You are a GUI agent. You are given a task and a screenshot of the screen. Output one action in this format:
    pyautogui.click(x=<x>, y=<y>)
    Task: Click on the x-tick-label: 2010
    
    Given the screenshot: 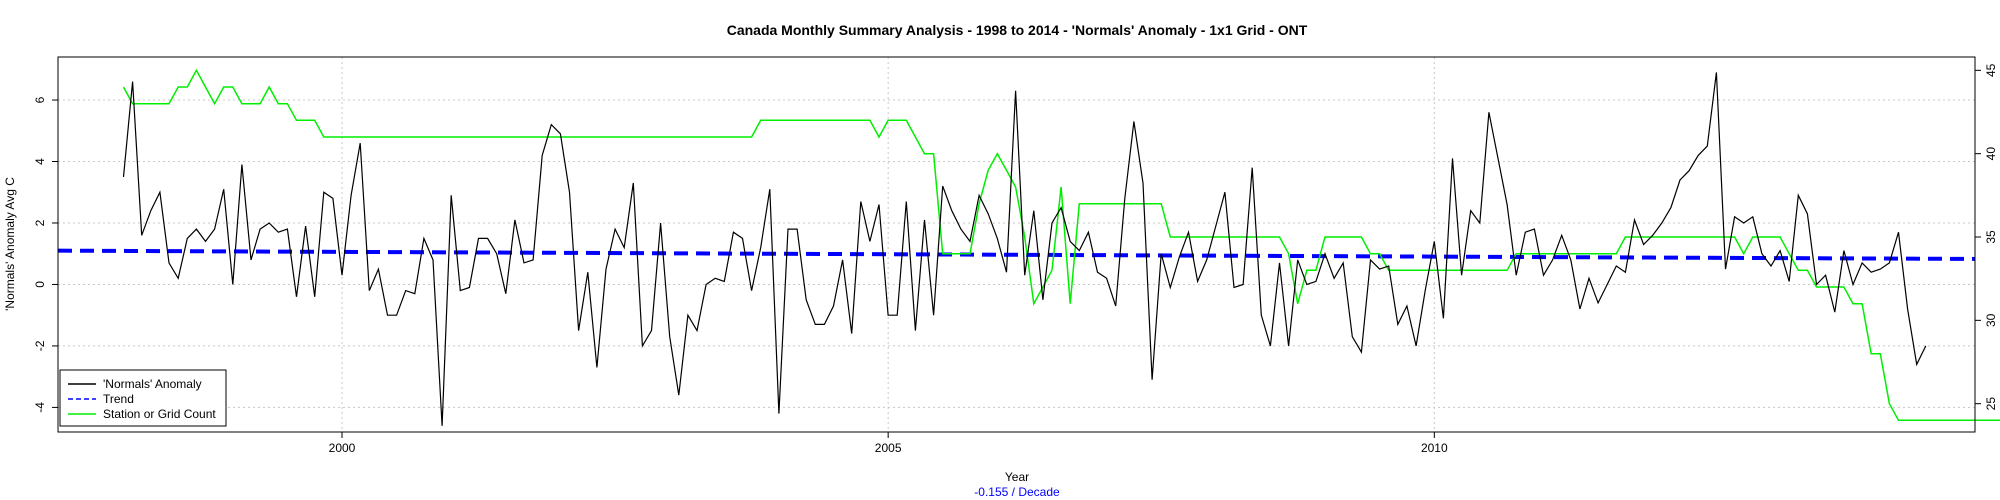 What is the action you would take?
    pyautogui.click(x=1434, y=448)
    